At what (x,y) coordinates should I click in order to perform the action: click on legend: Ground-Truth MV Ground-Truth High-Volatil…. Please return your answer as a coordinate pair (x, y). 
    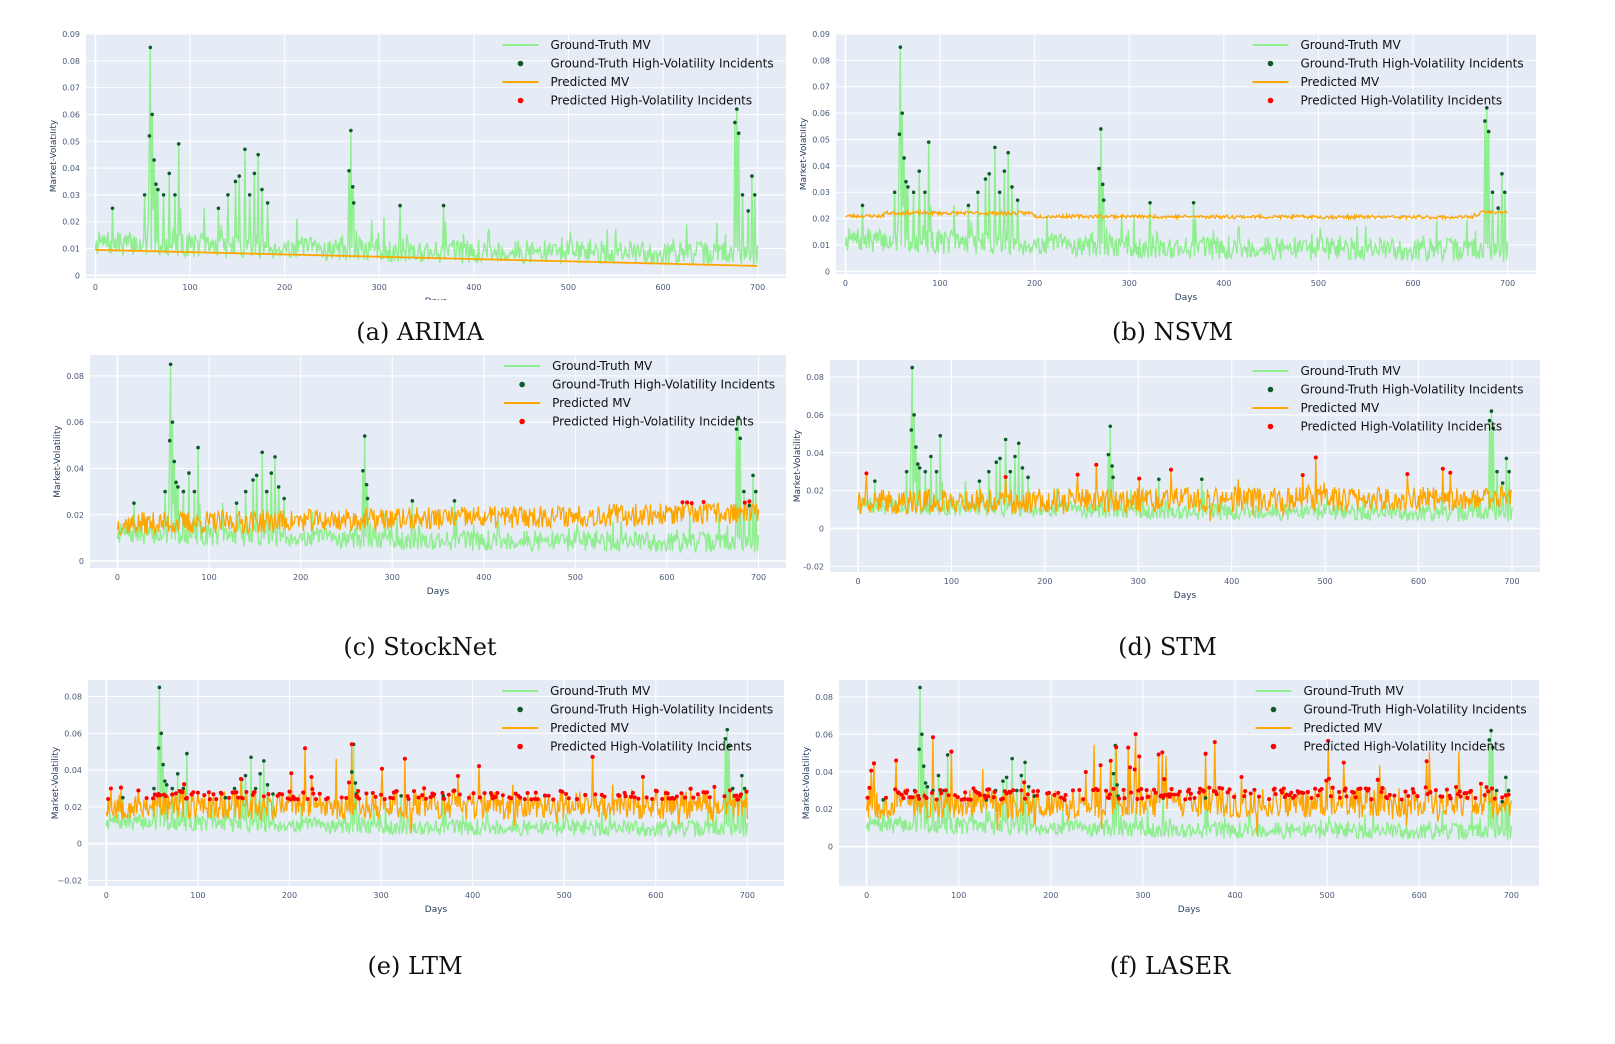
    Looking at the image, I should click on (637, 719).